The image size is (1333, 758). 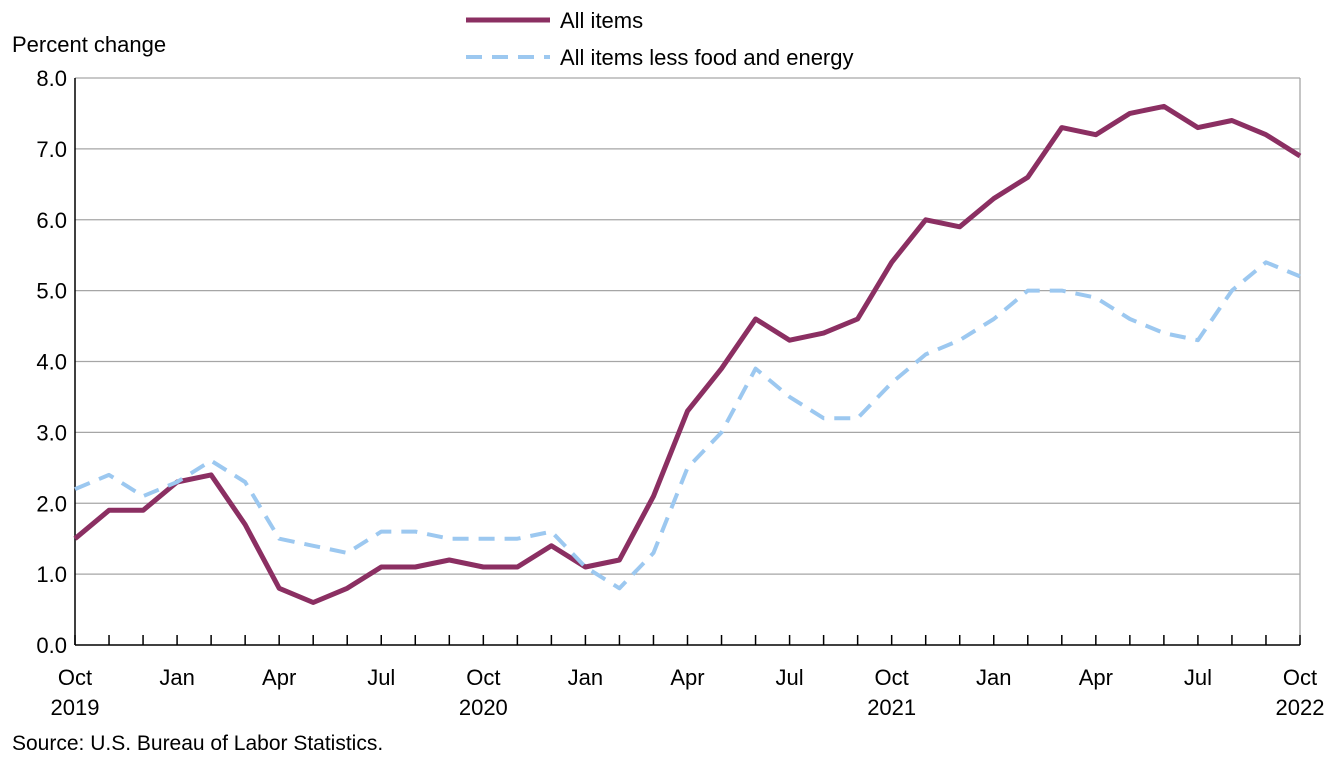 I want to click on x-tick-year-label: 2020, so click(x=483, y=707).